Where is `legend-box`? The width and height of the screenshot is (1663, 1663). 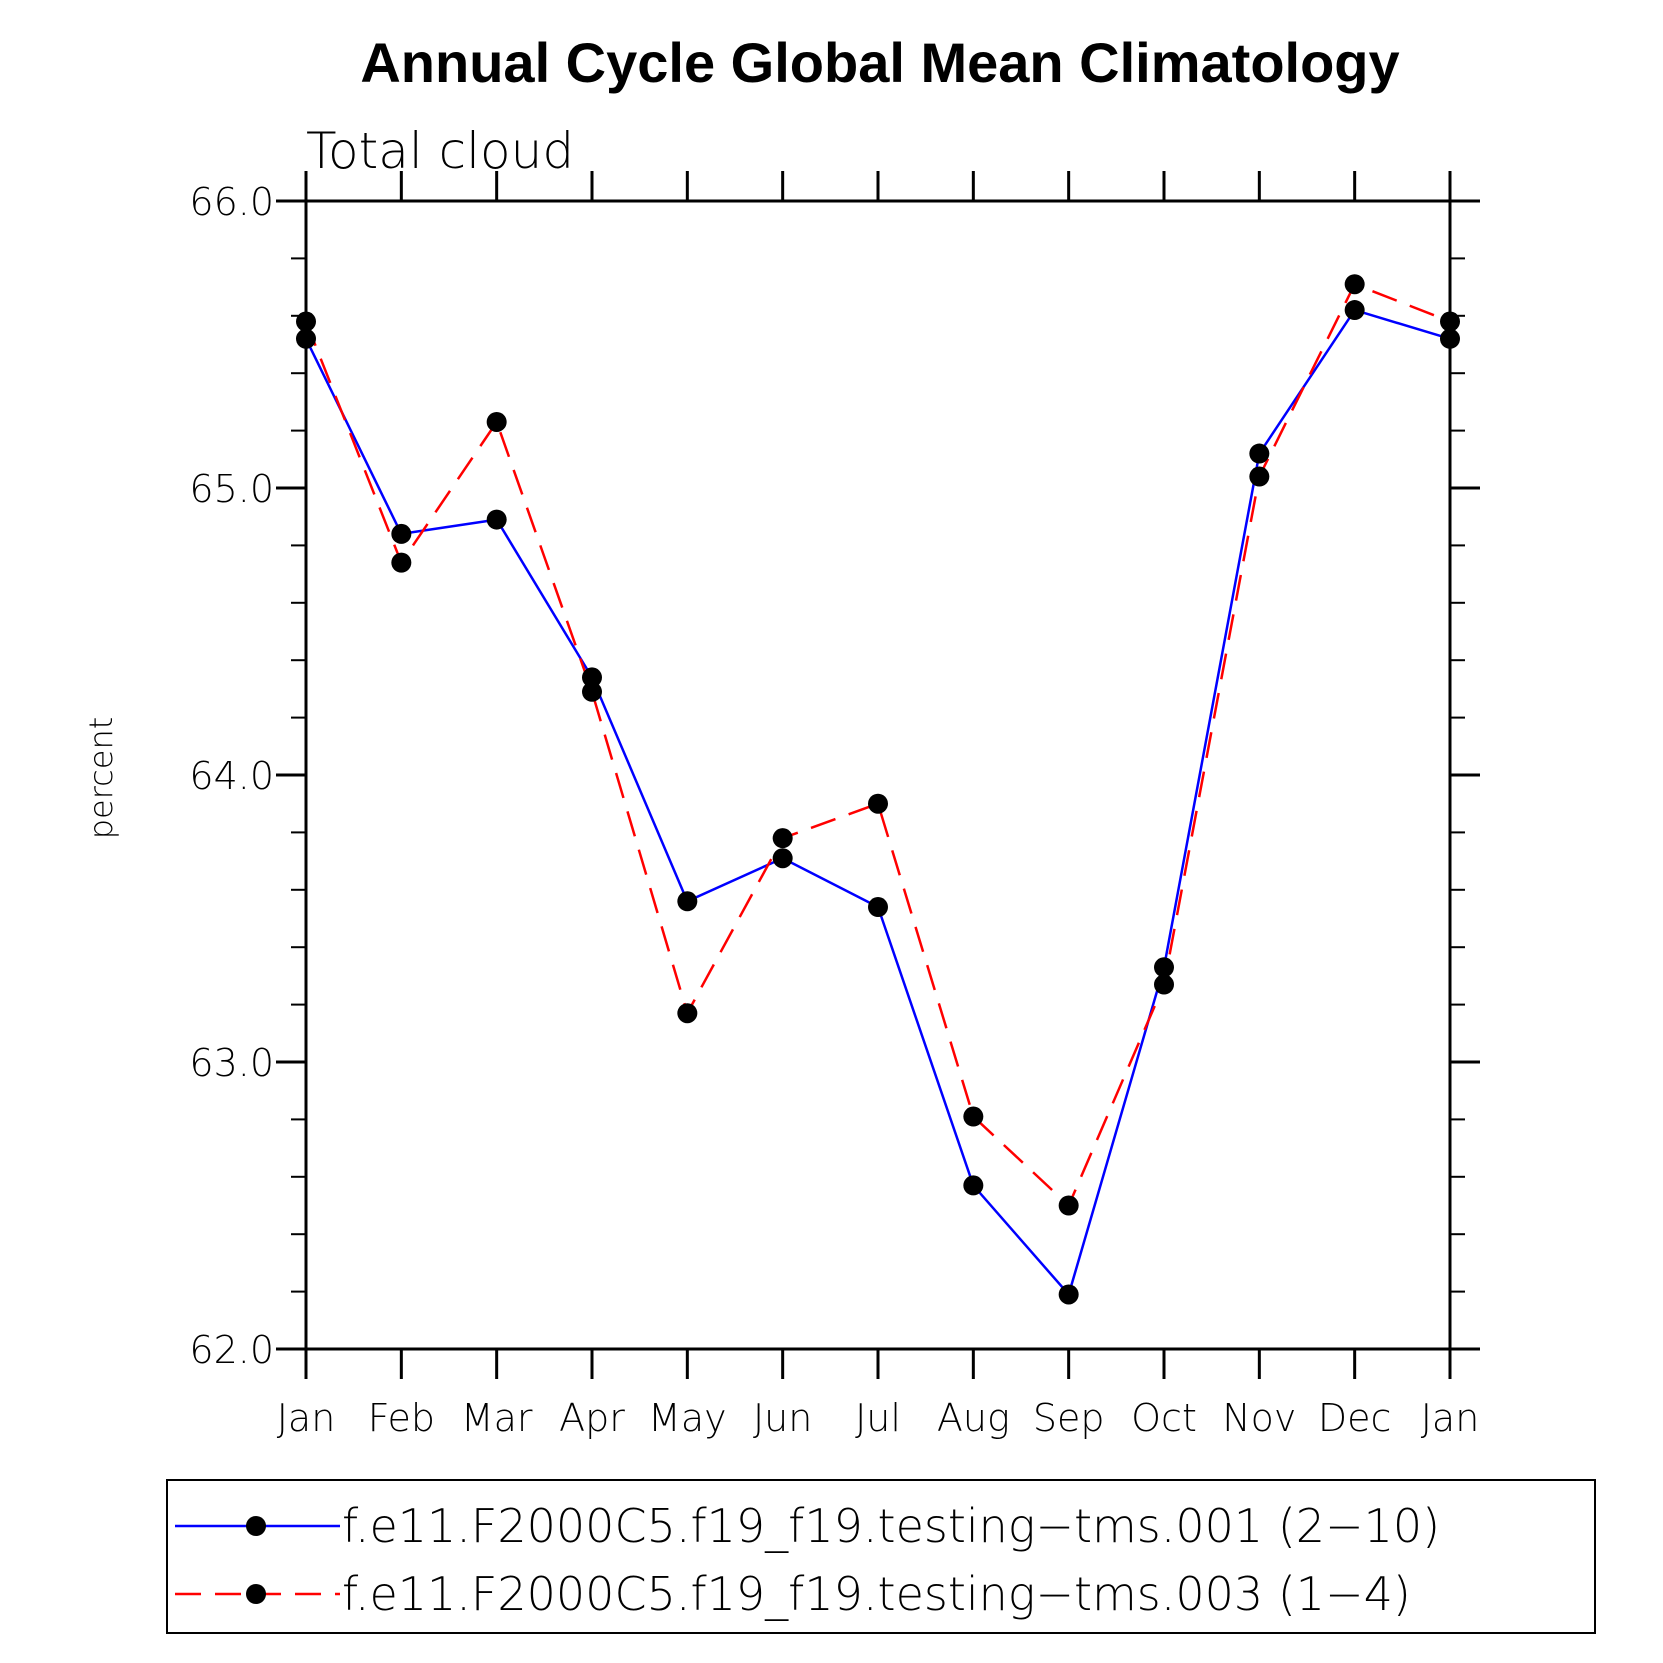
legend-box is located at coordinates (881, 1556).